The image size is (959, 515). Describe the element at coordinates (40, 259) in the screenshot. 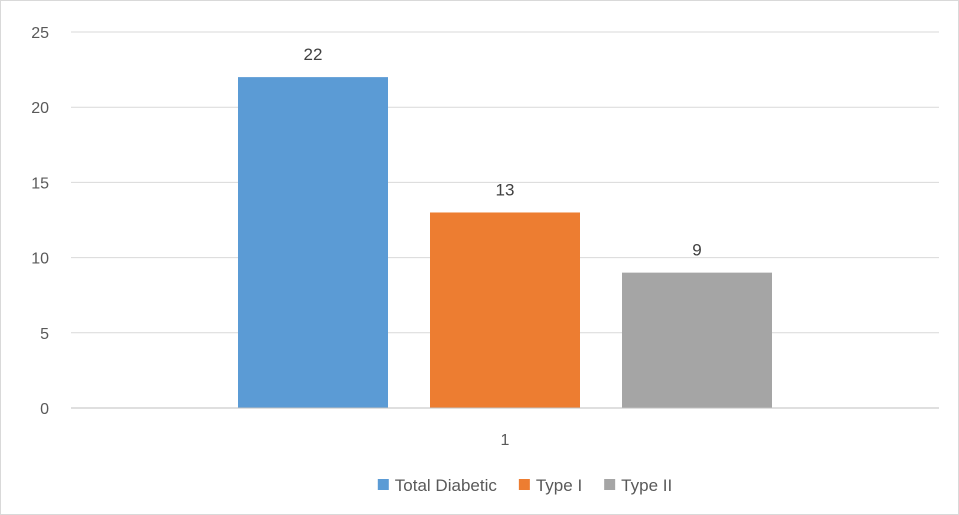

I see `y-tick-label: 10` at that location.